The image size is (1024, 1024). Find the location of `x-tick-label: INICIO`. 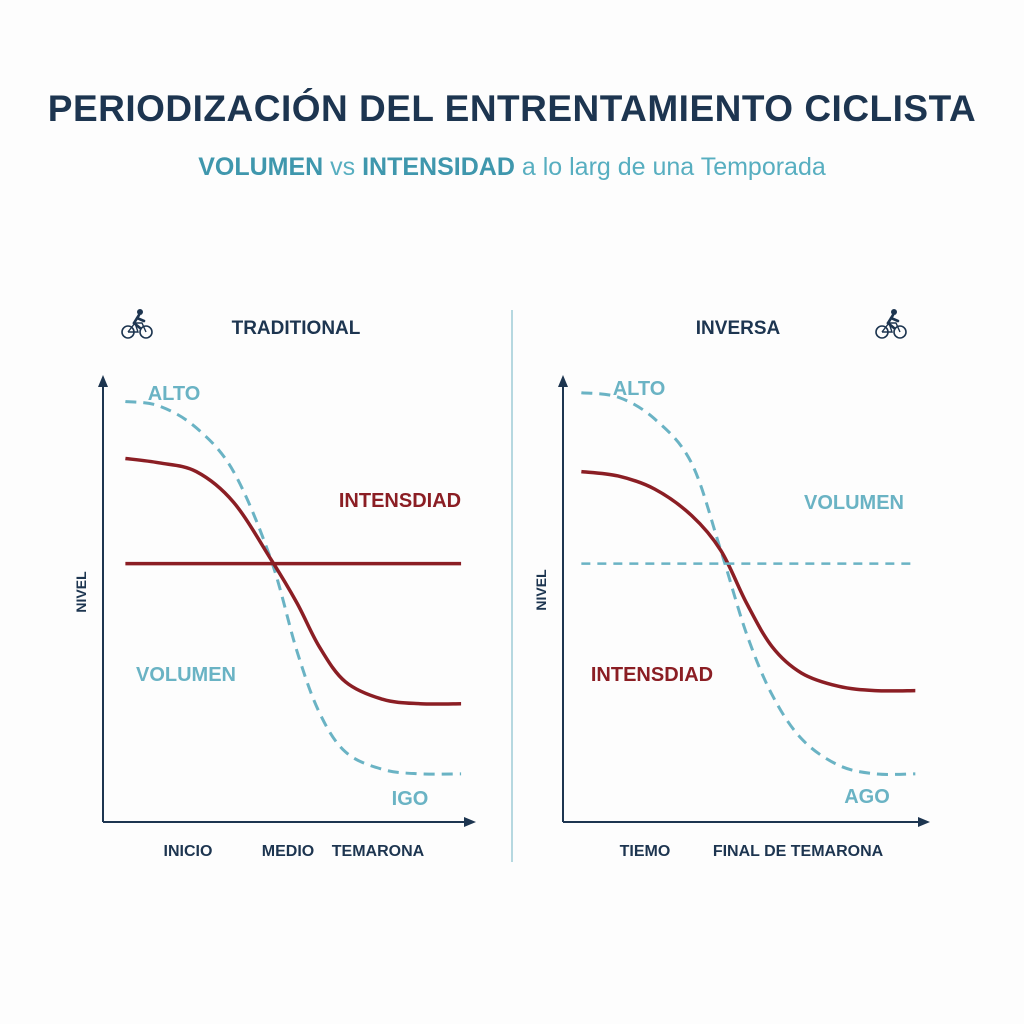

x-tick-label: INICIO is located at coordinates (188, 851).